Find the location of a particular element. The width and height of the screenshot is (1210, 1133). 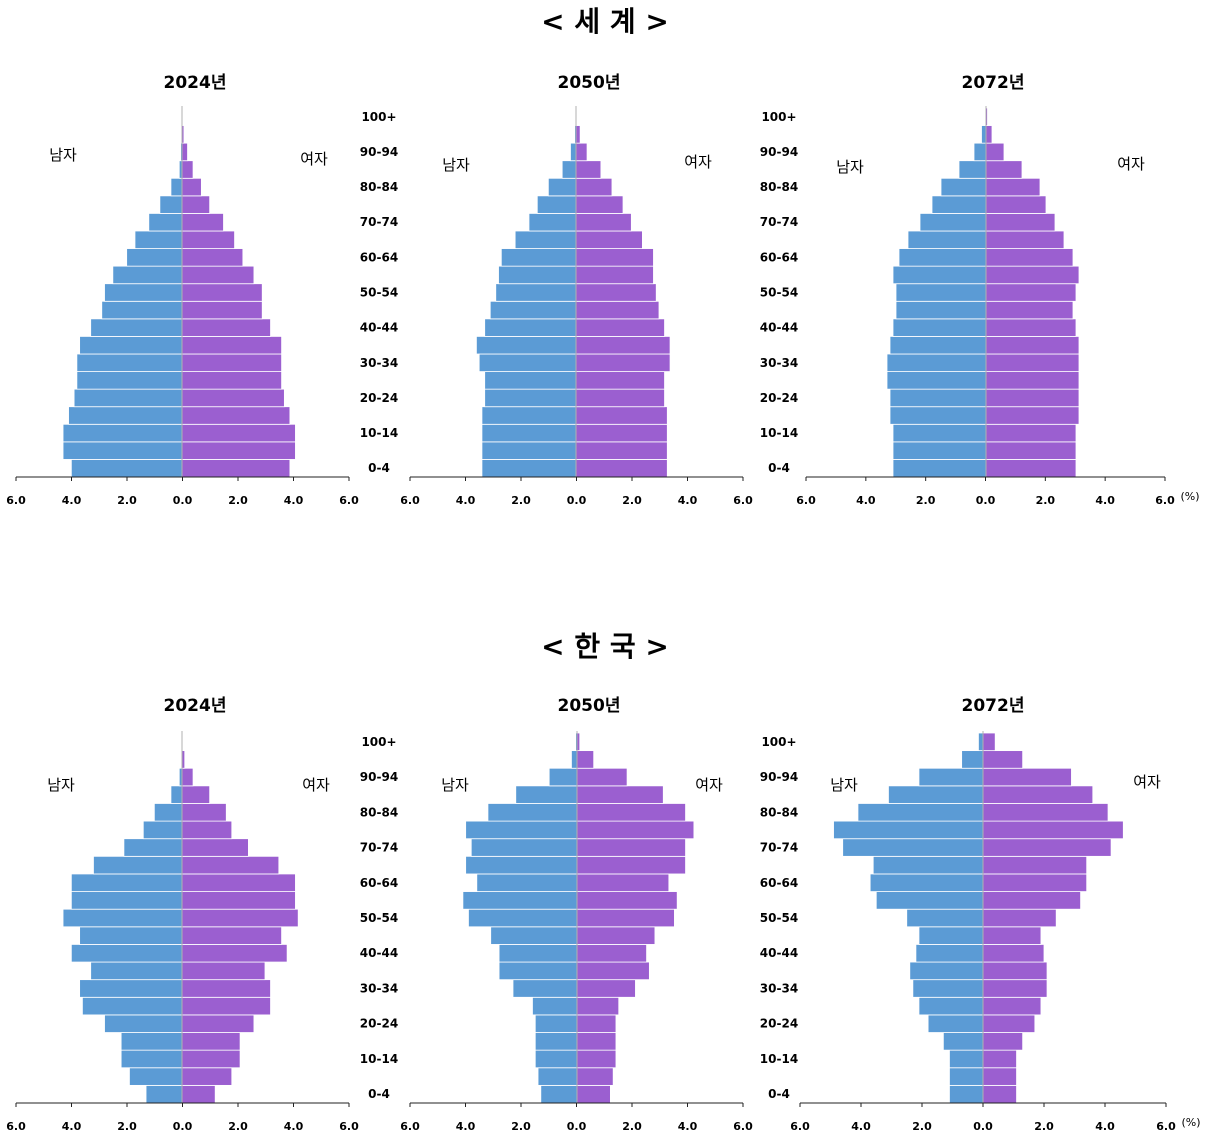

age-group-label: 50-54 is located at coordinates (379, 293).